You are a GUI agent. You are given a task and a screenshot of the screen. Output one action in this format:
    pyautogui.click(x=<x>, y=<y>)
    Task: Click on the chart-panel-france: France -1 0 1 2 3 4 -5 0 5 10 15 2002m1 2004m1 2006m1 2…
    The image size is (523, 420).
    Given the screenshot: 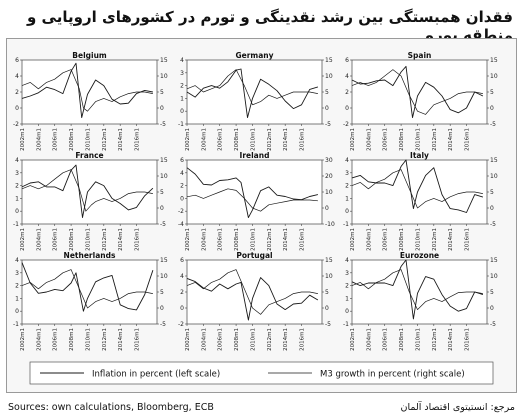 What is the action you would take?
    pyautogui.click(x=90, y=201)
    